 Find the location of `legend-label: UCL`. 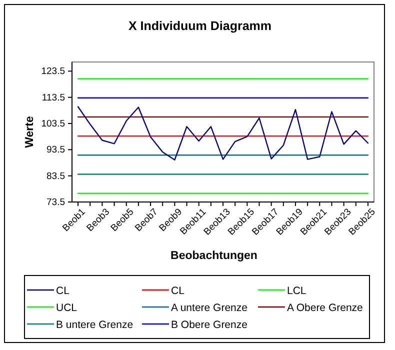

legend-label: UCL is located at coordinates (67, 308).